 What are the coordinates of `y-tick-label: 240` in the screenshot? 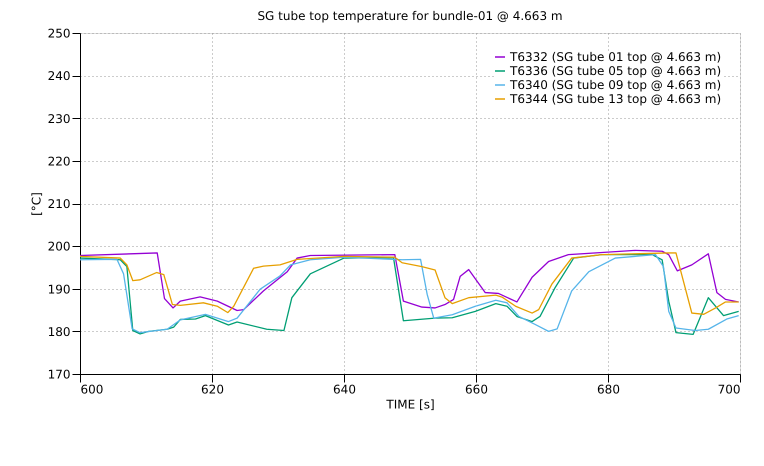 It's located at (59, 76).